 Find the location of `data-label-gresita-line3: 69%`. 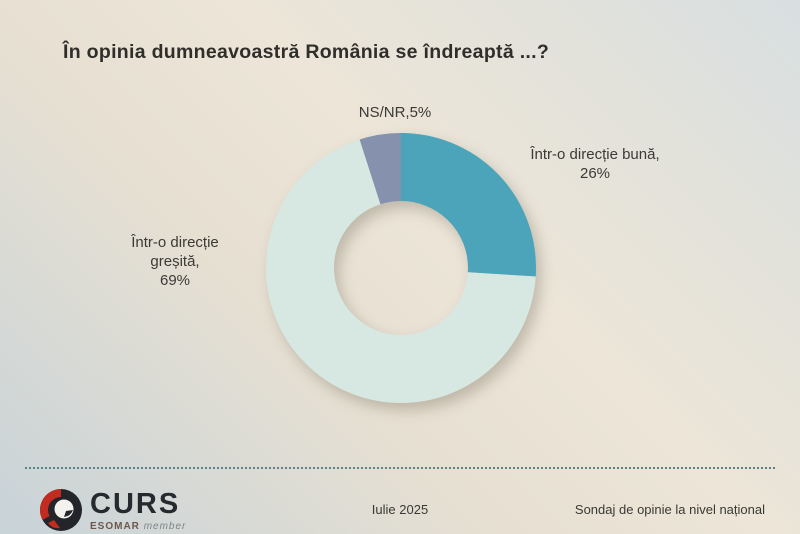

data-label-gresita-line3: 69% is located at coordinates (175, 281).